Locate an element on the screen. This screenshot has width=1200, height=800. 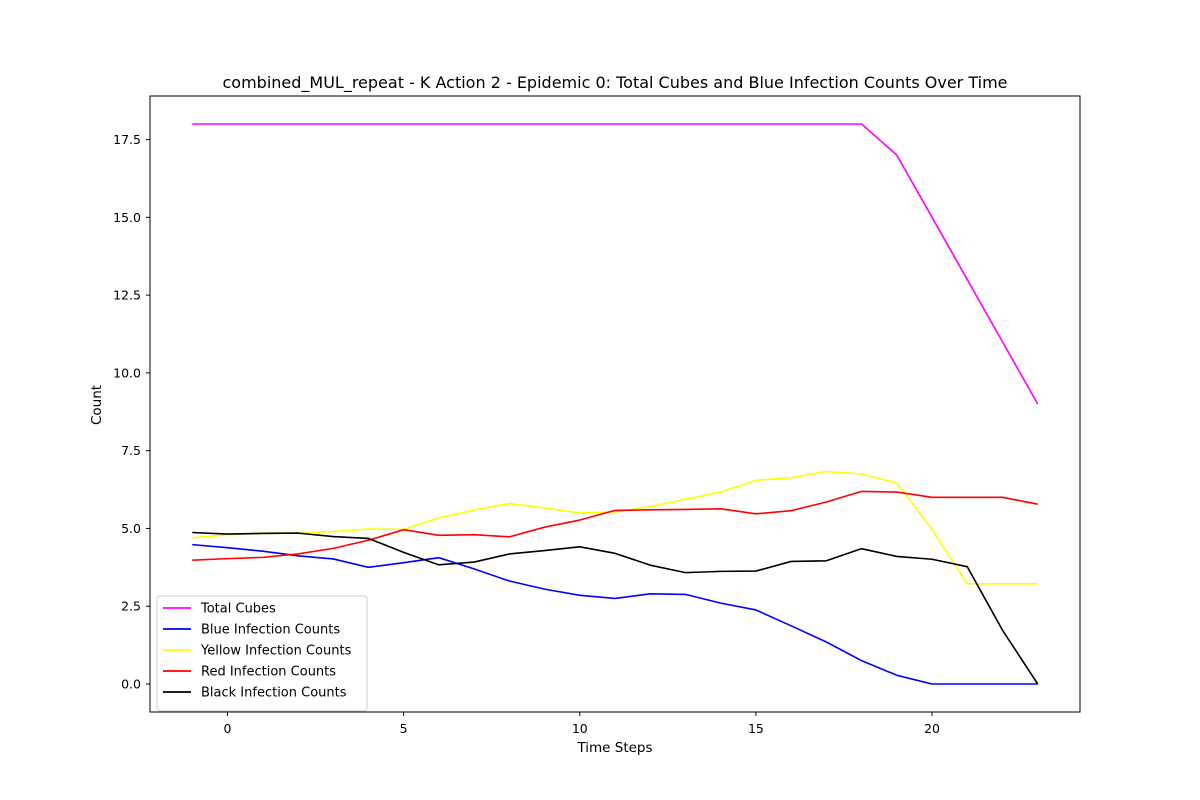
x-tick-label: 5 is located at coordinates (404, 728).